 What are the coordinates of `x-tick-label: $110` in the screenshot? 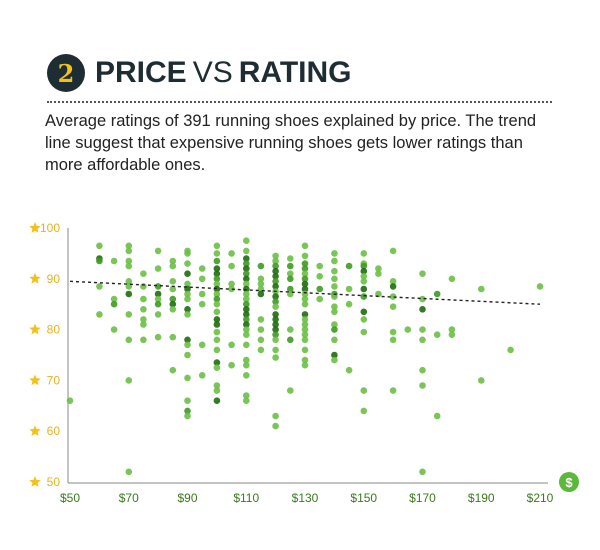 It's located at (246, 498).